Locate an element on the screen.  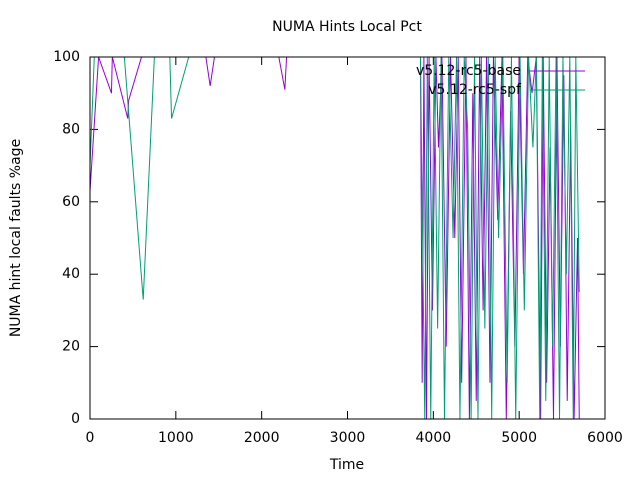
x-tick-label: 0 is located at coordinates (90, 438).